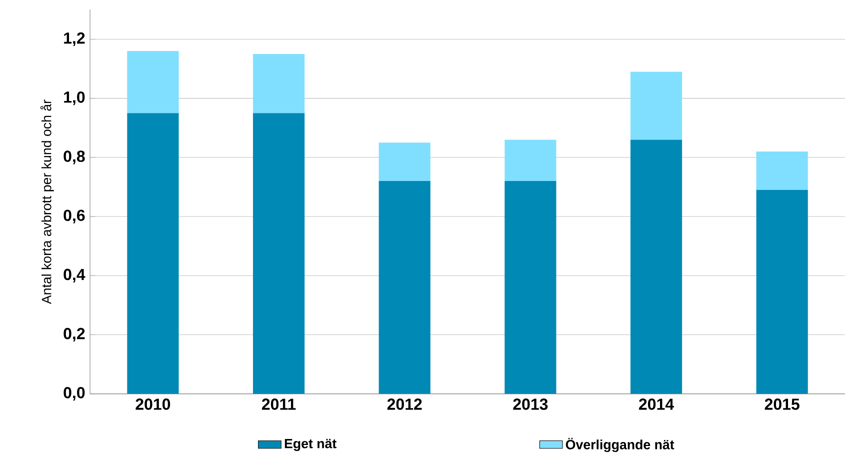  What do you see at coordinates (74, 393) in the screenshot?
I see `y-tick-label: 0,0` at bounding box center [74, 393].